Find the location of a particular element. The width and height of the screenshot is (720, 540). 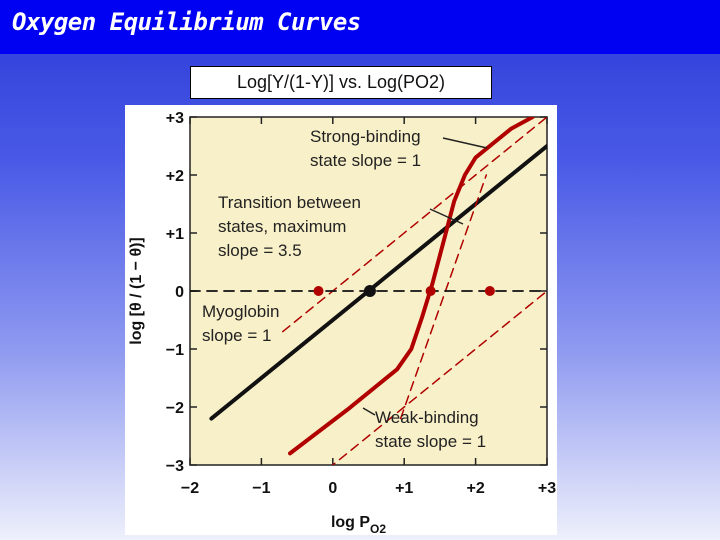

title-bar: Oxygen Equilibrium Curves is located at coordinates (360, 27).